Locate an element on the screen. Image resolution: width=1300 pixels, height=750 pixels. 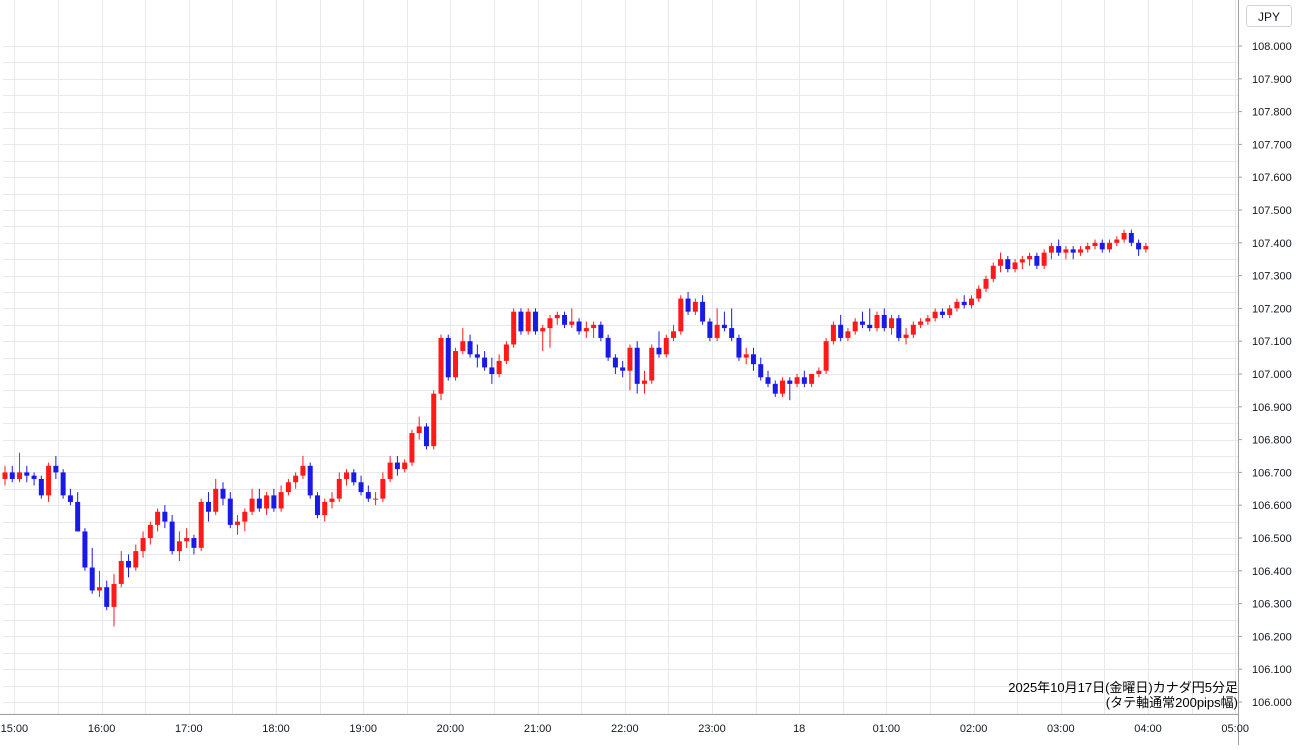
currency-label: JPY is located at coordinates (1269, 16).